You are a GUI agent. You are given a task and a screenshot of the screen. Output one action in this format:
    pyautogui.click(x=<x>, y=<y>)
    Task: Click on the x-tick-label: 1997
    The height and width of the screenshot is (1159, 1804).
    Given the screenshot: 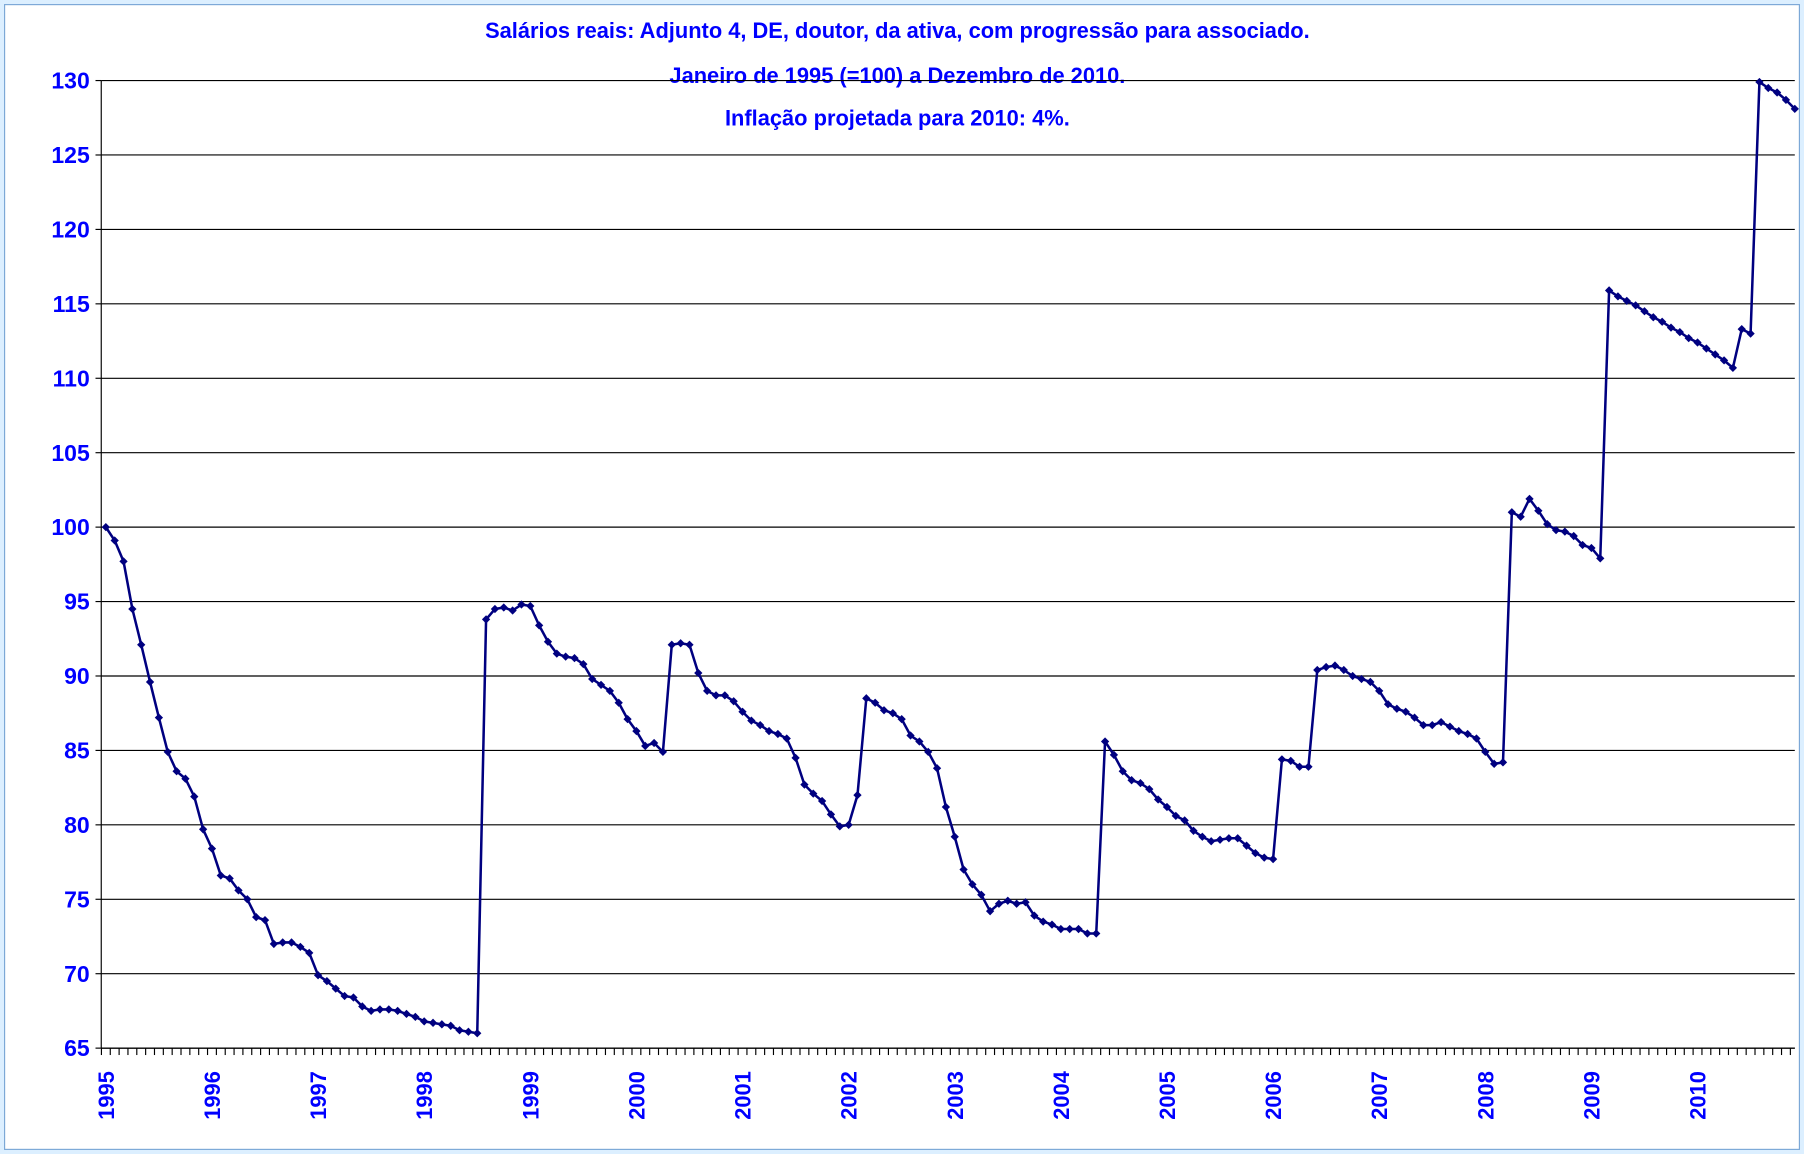 What is the action you would take?
    pyautogui.click(x=318, y=1095)
    